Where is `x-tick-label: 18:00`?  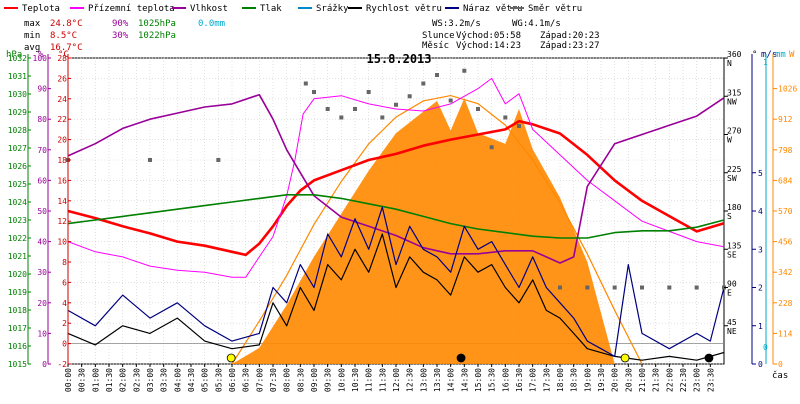 x-tick-label: 18:00 is located at coordinates (560, 380).